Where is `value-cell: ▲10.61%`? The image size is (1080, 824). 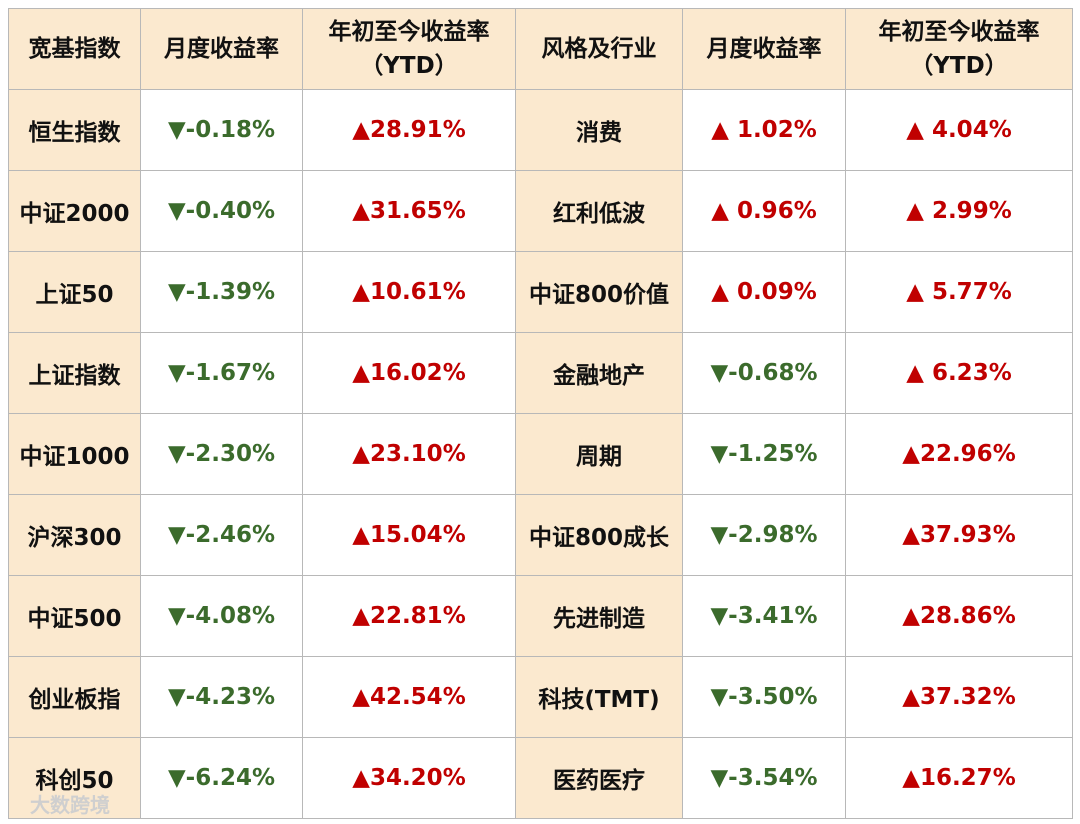
value-cell: ▲10.61% is located at coordinates (409, 292).